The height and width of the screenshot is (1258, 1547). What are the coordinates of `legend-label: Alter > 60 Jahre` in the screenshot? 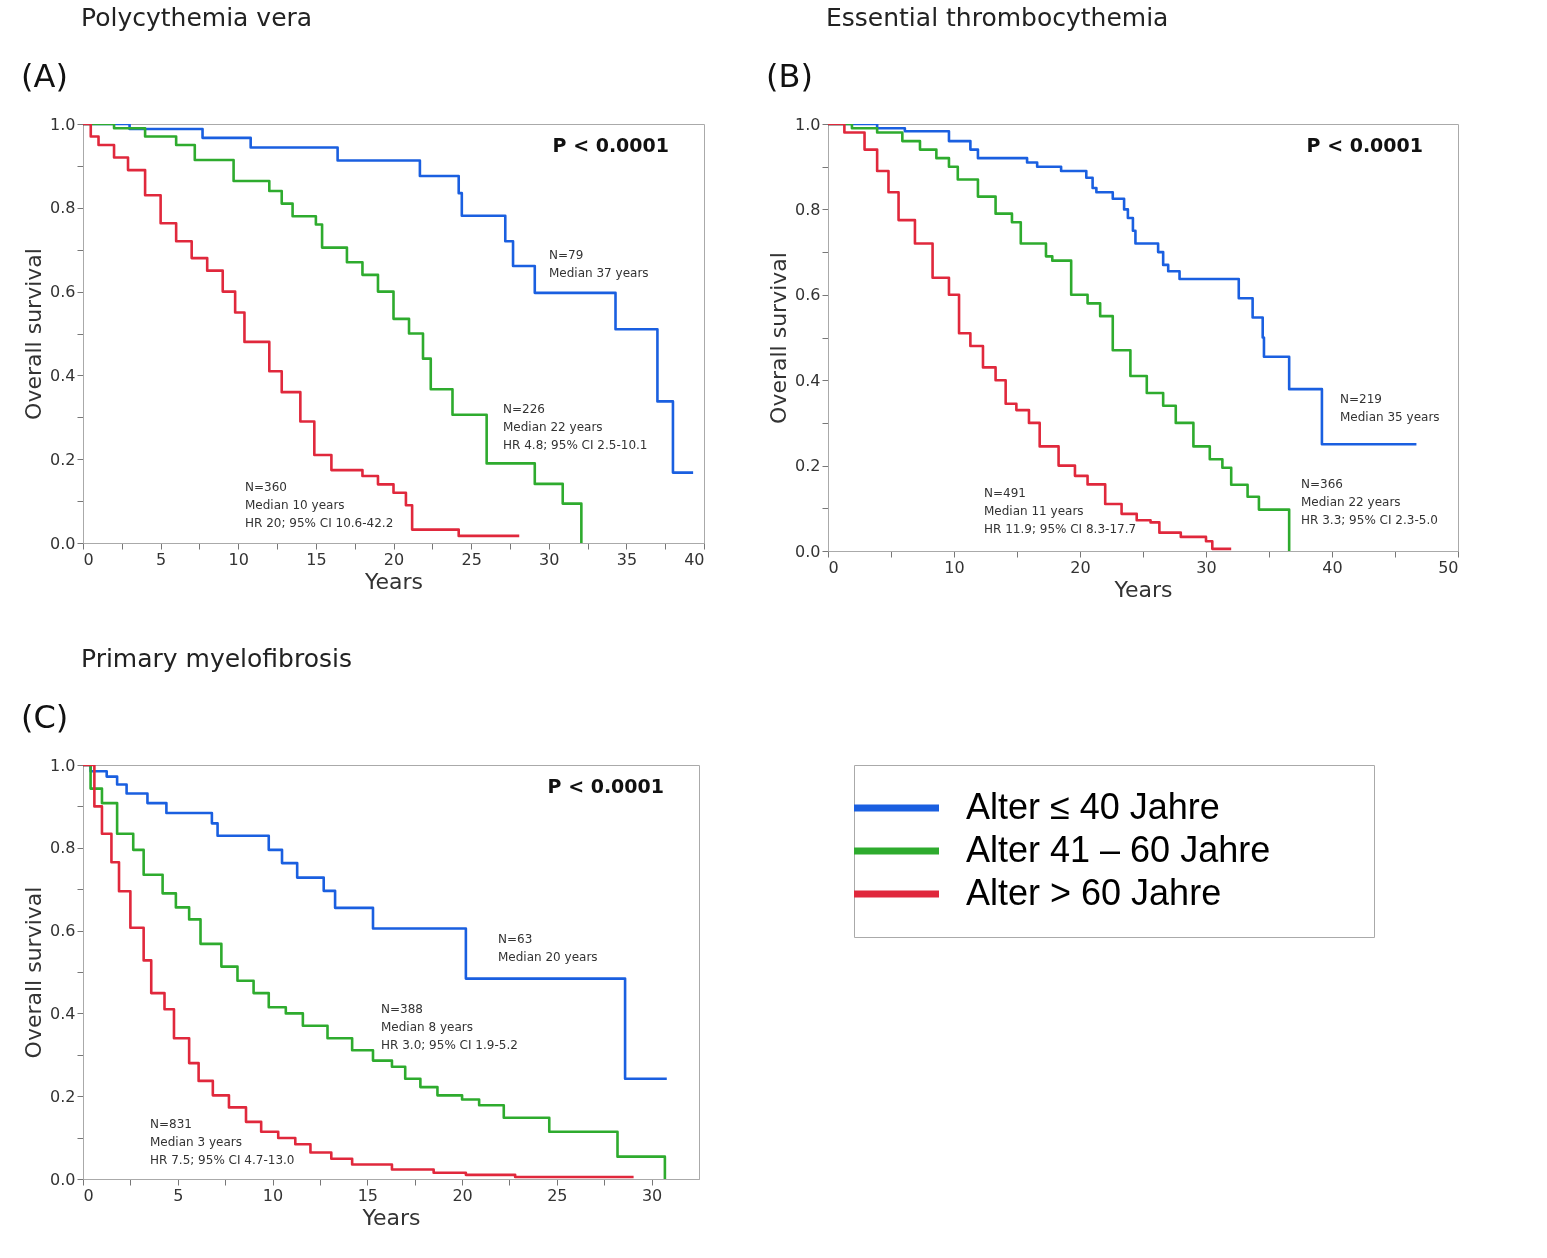 It's located at (1094, 892).